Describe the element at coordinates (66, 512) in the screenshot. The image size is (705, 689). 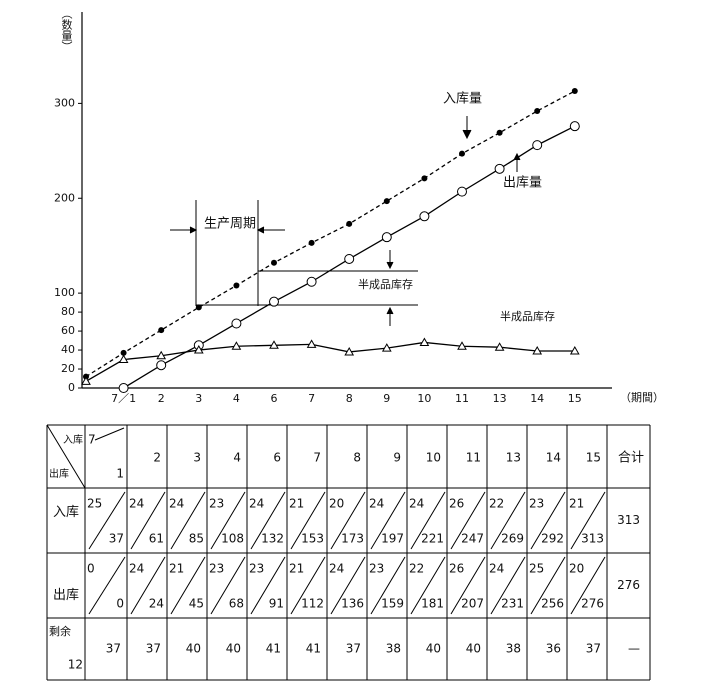
I see `row-label: 入库` at that location.